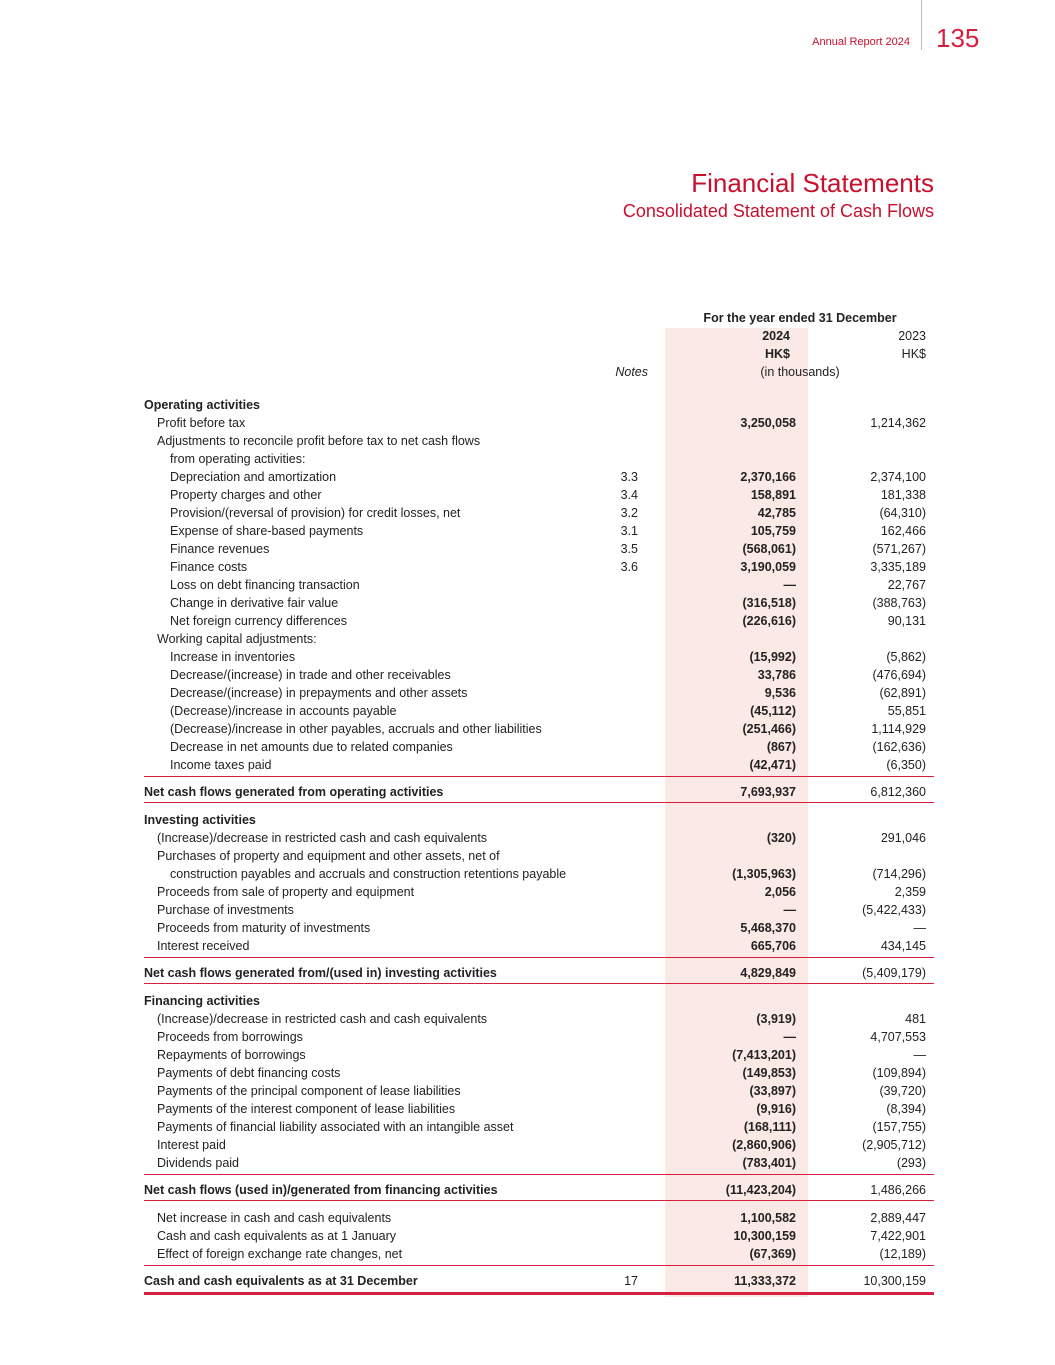 Image resolution: width=1055 pixels, height=1365 pixels. Describe the element at coordinates (772, 1254) in the screenshot. I see `value-2024: (67,369)` at that location.